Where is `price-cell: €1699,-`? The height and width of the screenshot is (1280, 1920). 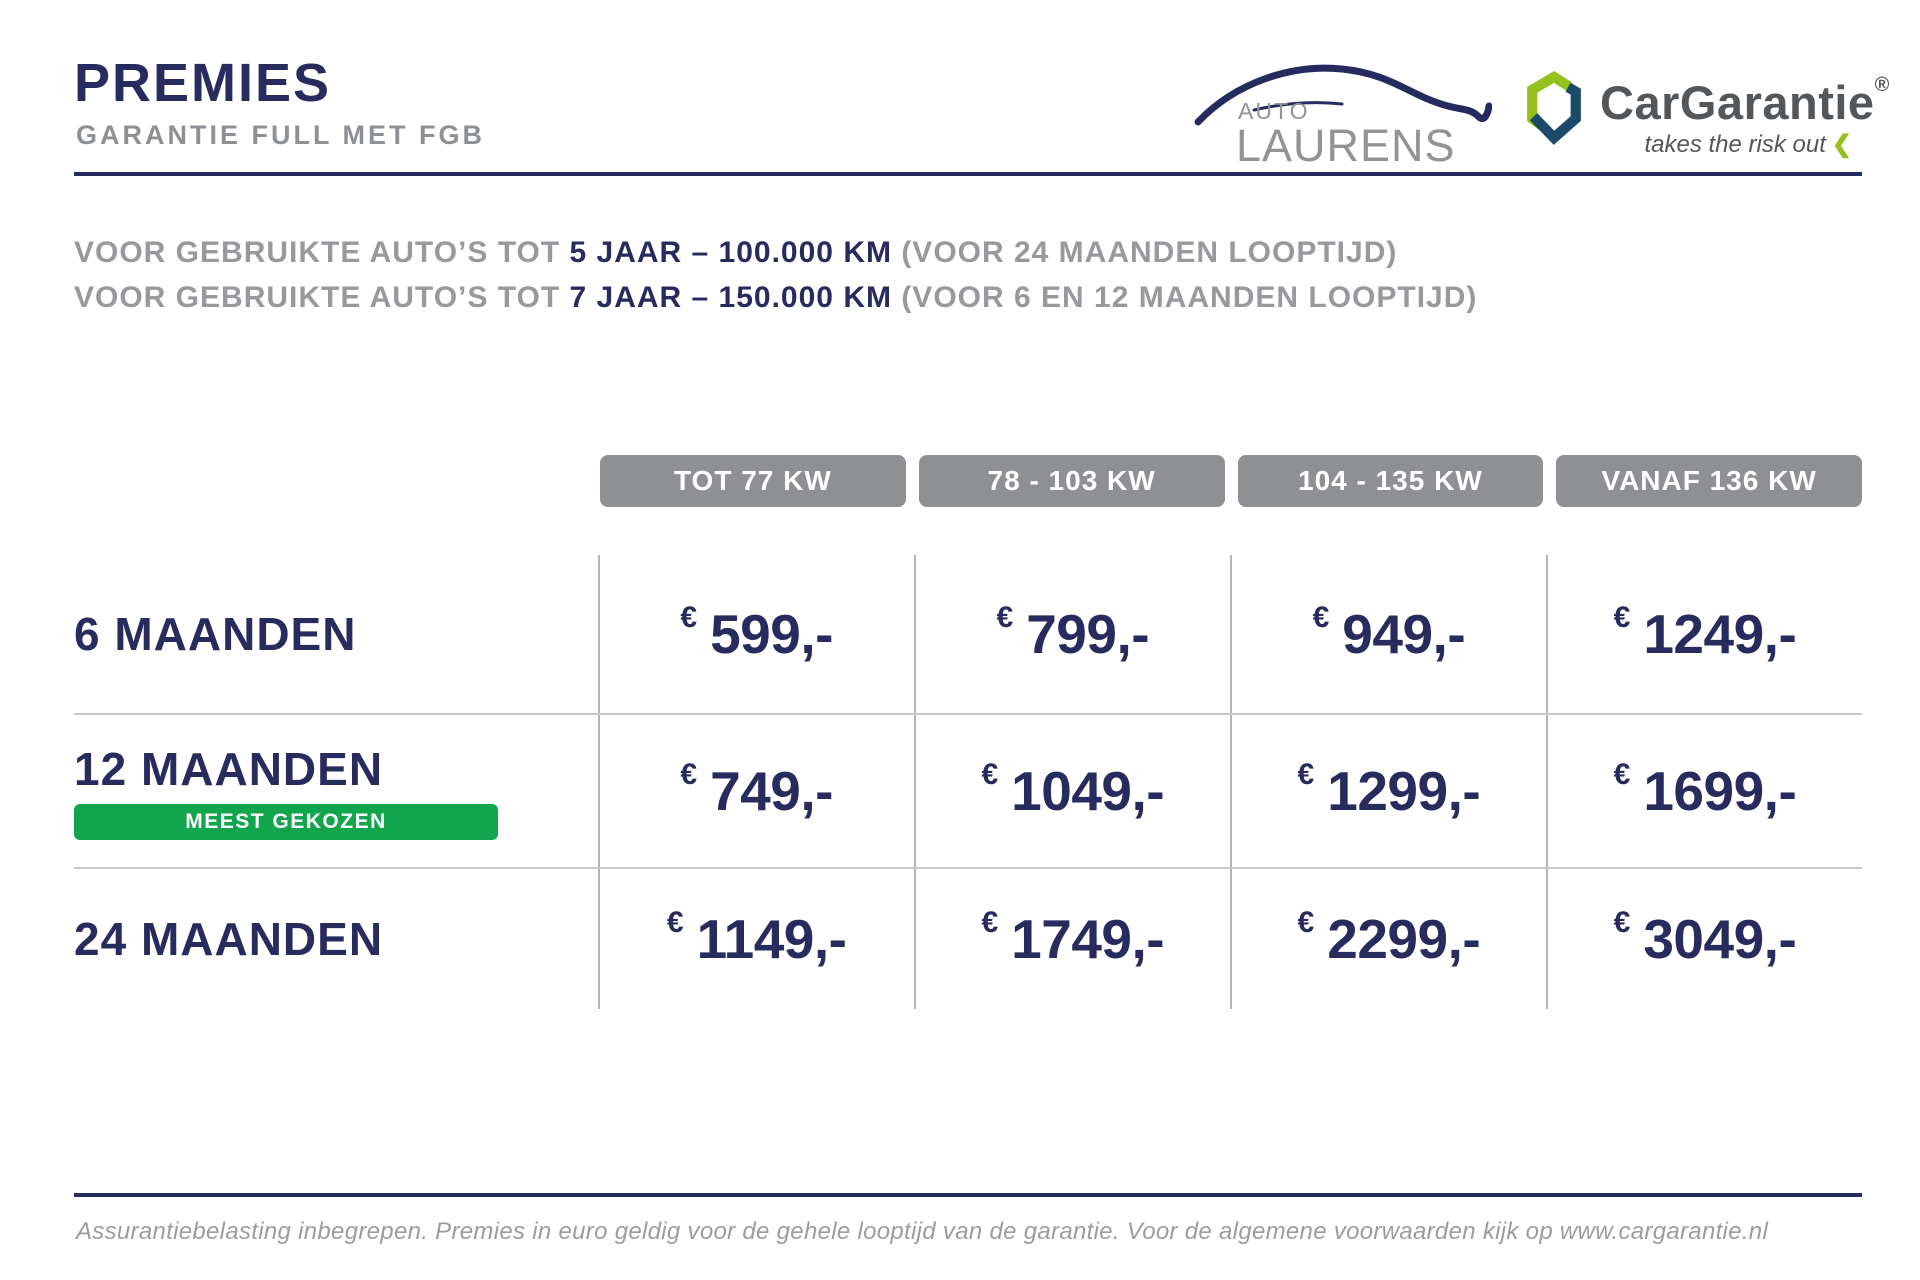 price-cell: €1699,- is located at coordinates (1703, 791).